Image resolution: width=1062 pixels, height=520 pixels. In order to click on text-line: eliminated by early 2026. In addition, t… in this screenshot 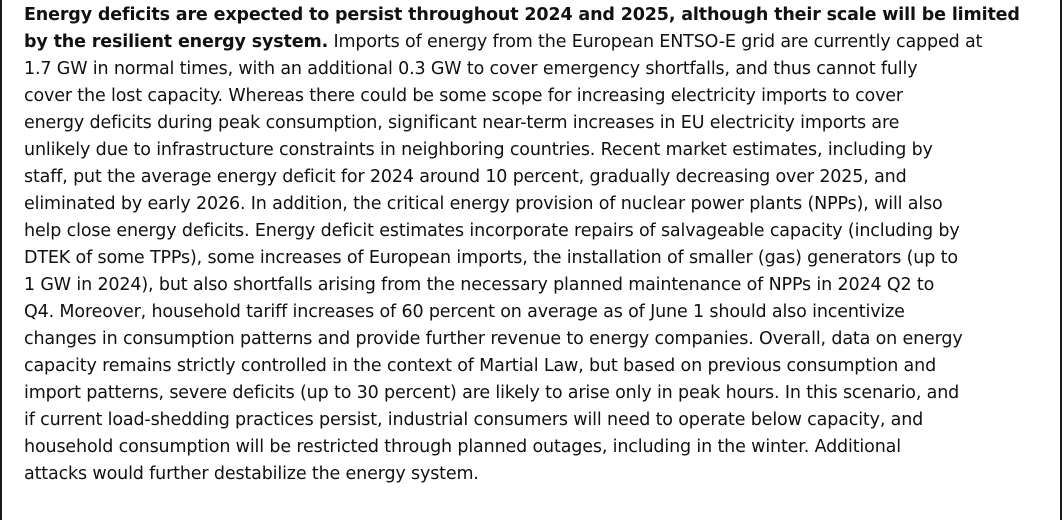, I will do `click(483, 204)`.